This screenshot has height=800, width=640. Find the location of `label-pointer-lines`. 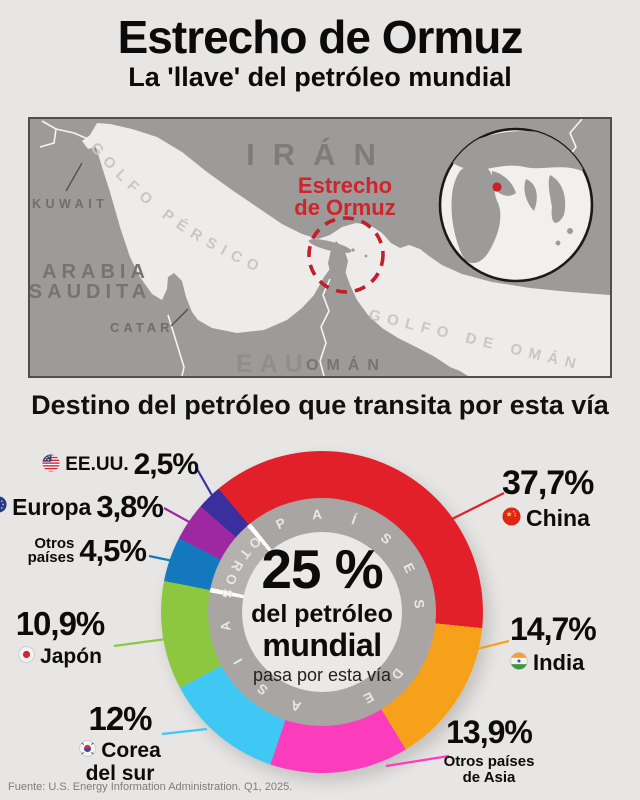

label-pointer-lines is located at coordinates (127, 244).